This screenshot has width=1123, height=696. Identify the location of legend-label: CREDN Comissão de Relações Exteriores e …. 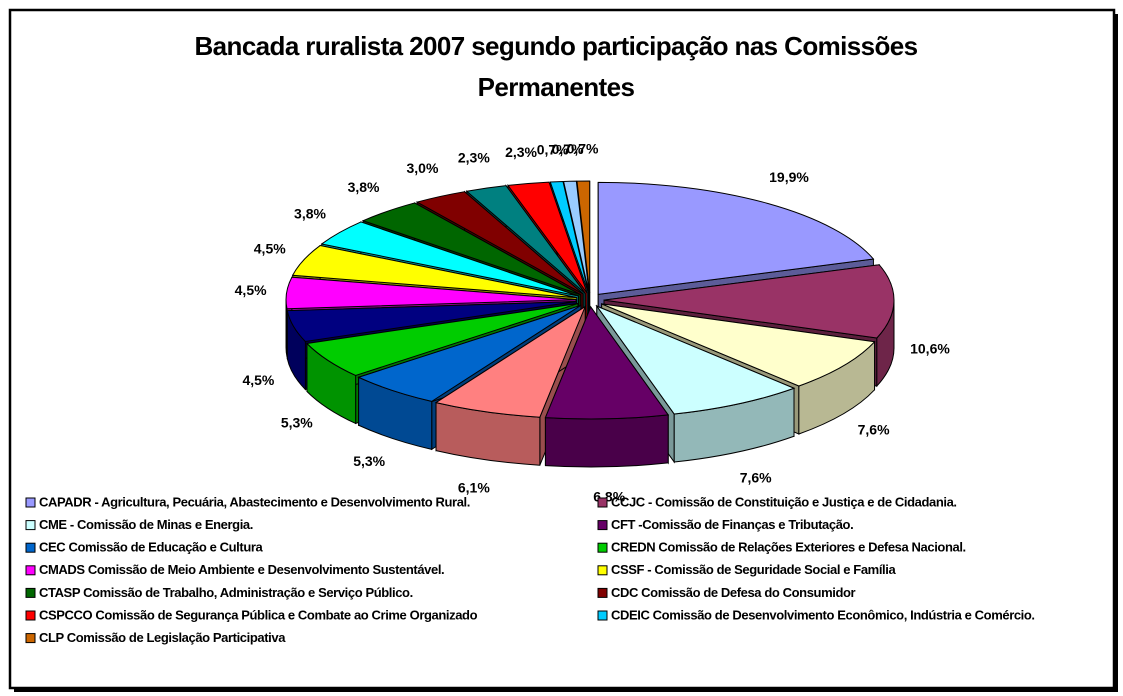
(788, 547).